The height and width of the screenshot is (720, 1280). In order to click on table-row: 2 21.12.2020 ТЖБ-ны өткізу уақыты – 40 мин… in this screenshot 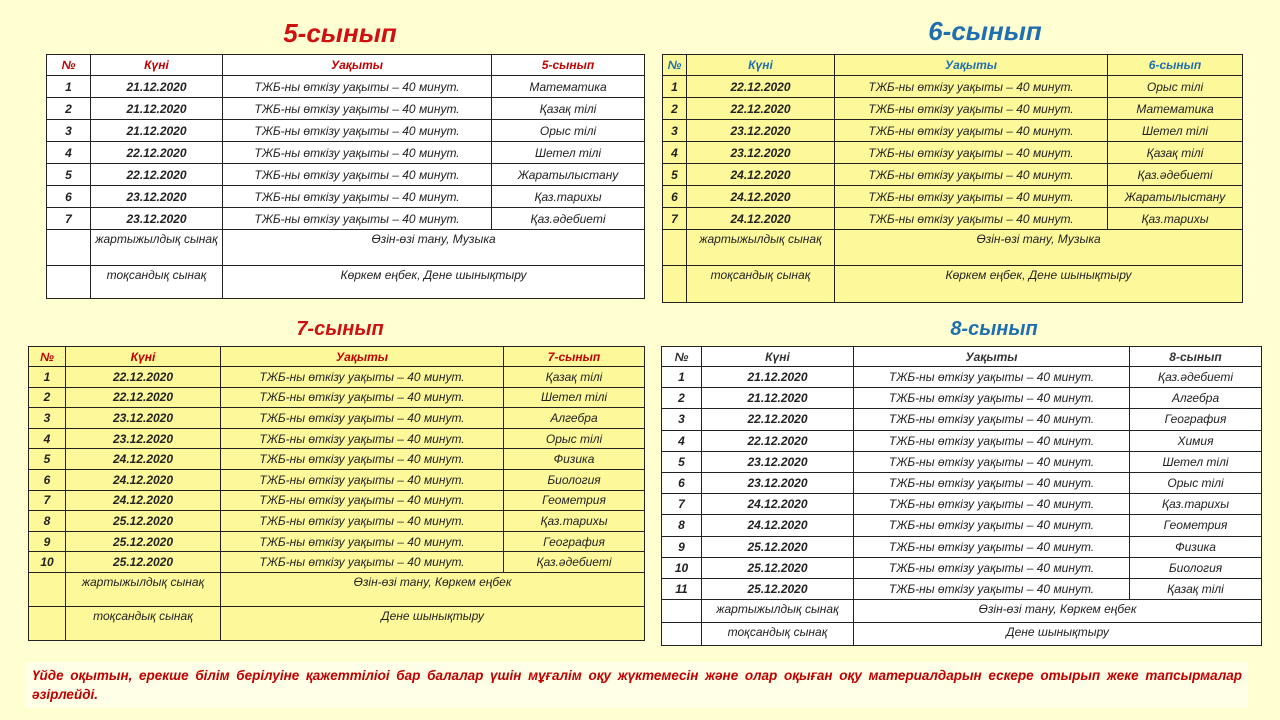, I will do `click(961, 398)`.